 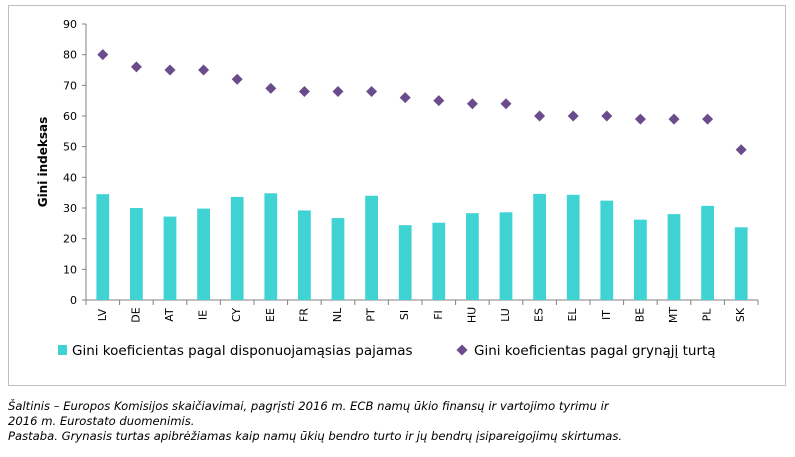 What do you see at coordinates (102, 314) in the screenshot?
I see `x-tick-label-lv: LV` at bounding box center [102, 314].